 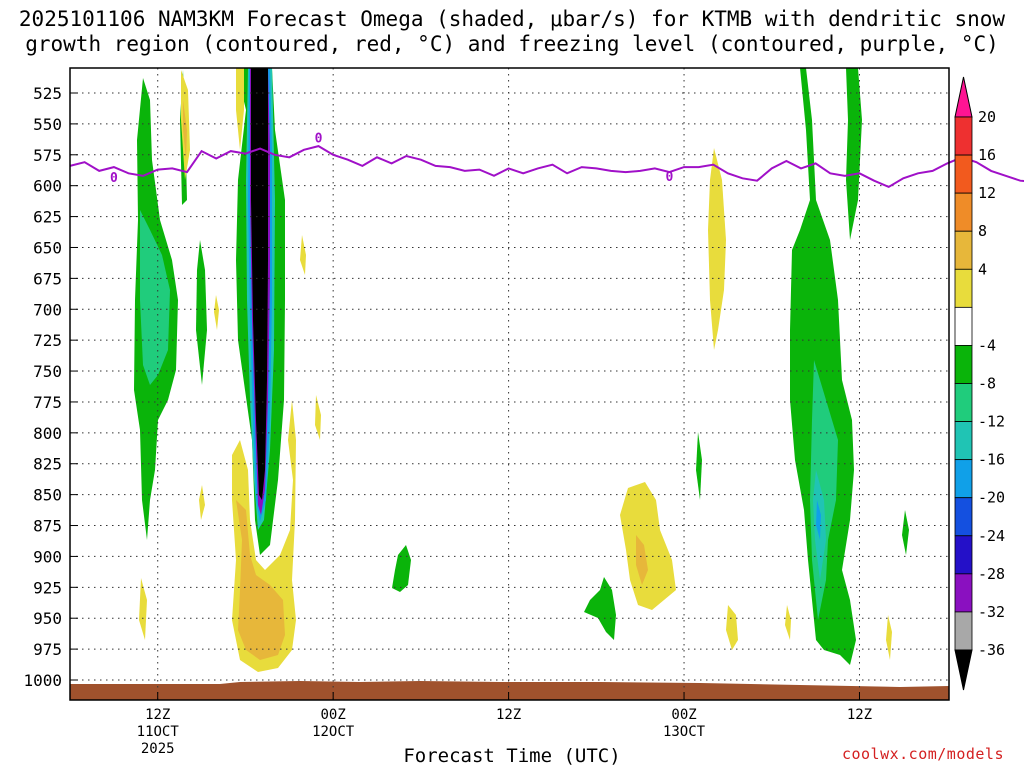 What do you see at coordinates (509, 690) in the screenshot?
I see `ground-terrain` at bounding box center [509, 690].